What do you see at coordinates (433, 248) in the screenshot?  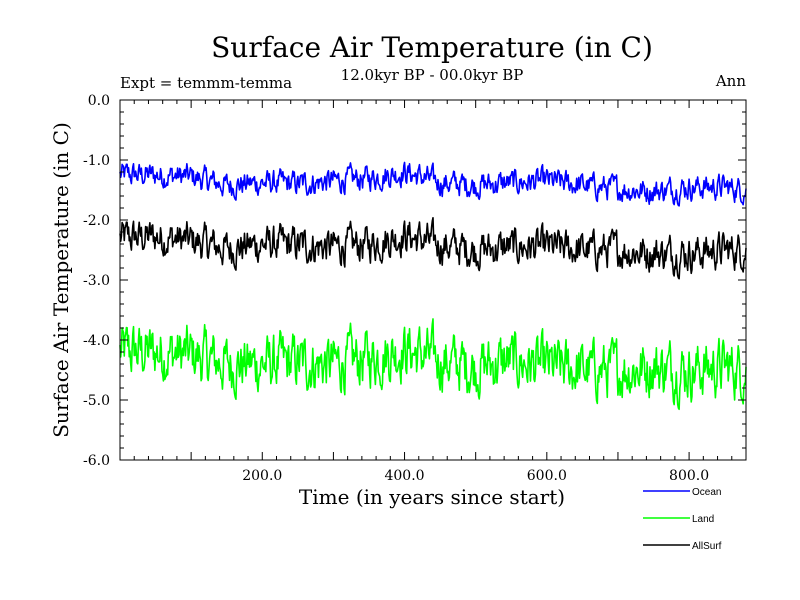 I see `series-line-allsurf` at bounding box center [433, 248].